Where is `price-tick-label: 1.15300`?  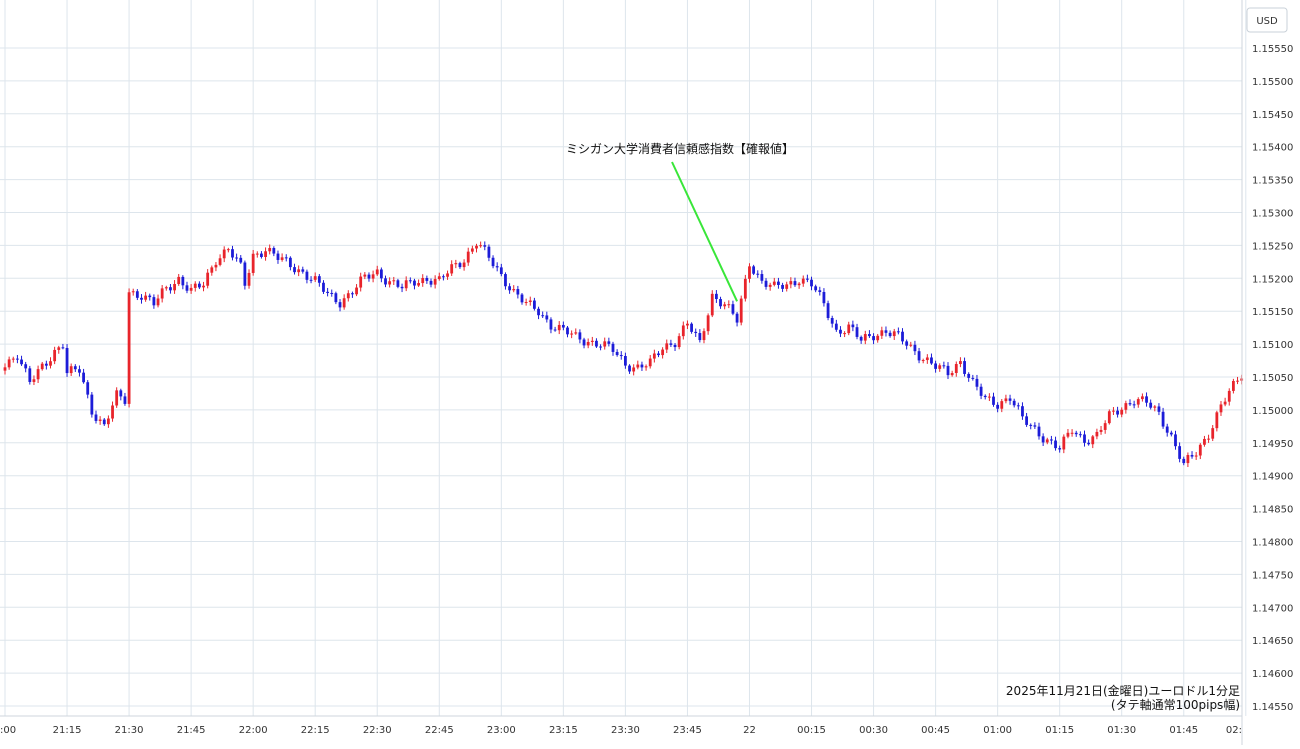 price-tick-label: 1.15300 is located at coordinates (1272, 214).